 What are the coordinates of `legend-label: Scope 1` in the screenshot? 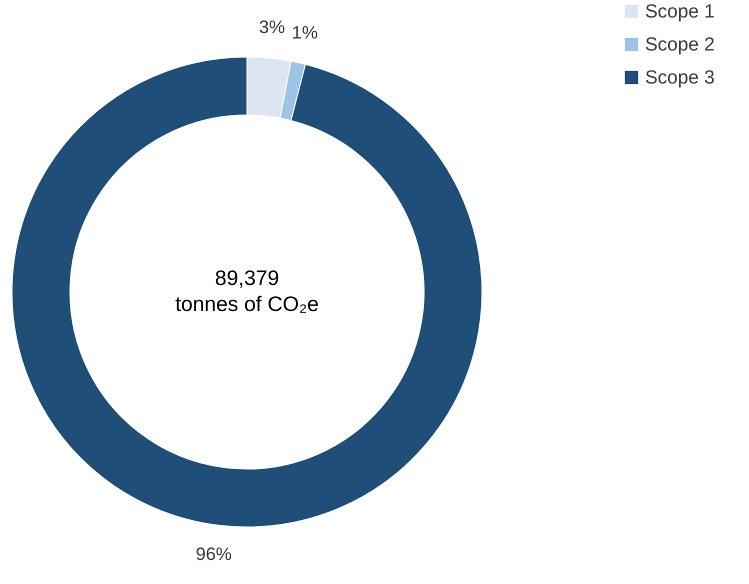 It's located at (680, 12).